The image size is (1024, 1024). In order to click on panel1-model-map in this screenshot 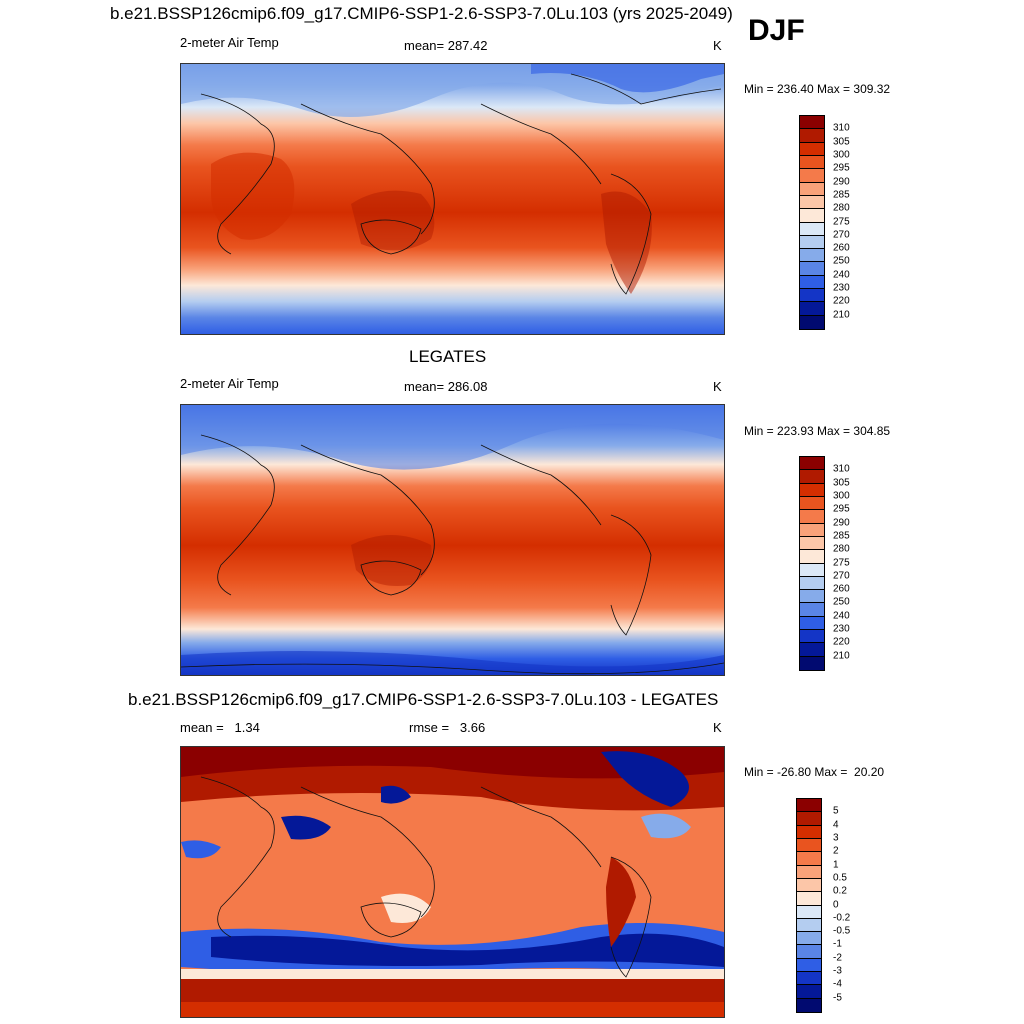, I will do `click(452, 199)`.